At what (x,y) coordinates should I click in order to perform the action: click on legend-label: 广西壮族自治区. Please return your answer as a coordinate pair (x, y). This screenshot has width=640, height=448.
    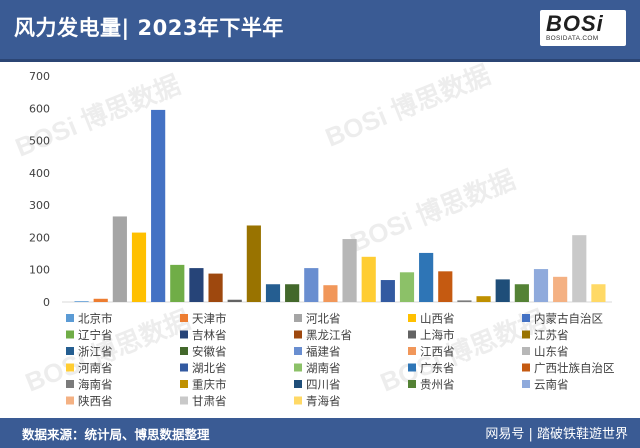
    Looking at the image, I should click on (574, 368).